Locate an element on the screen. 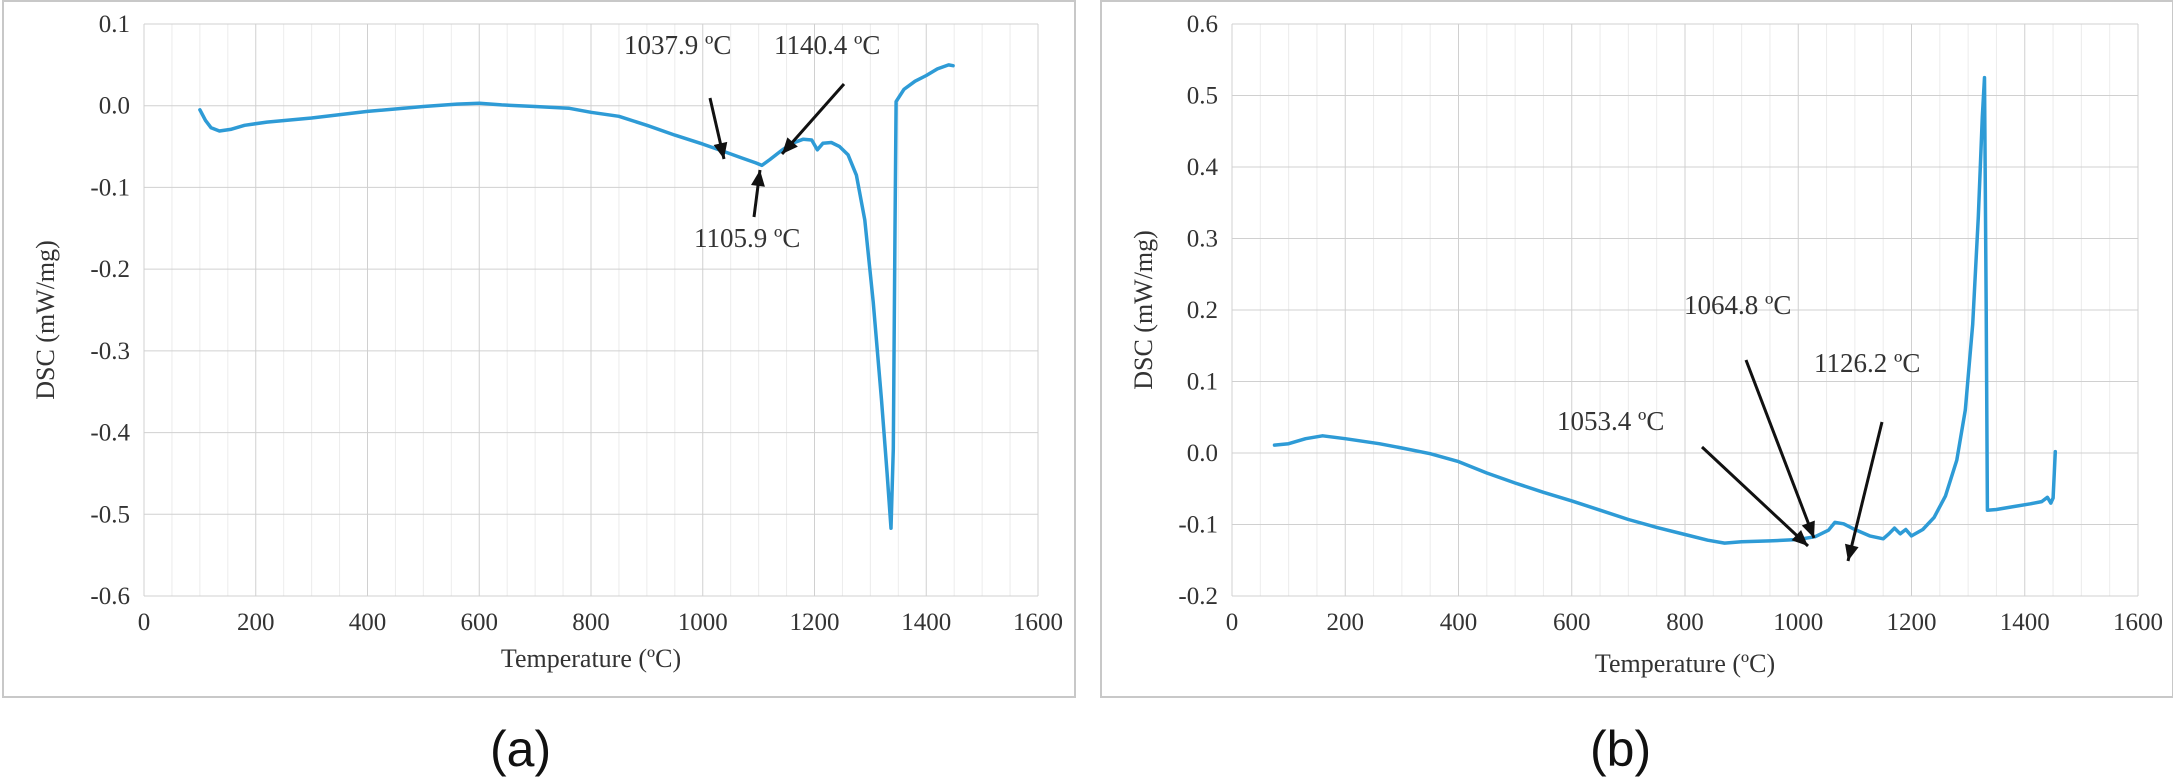 This screenshot has width=2173, height=783. y-tick-label-a: -0.4 is located at coordinates (110, 433).